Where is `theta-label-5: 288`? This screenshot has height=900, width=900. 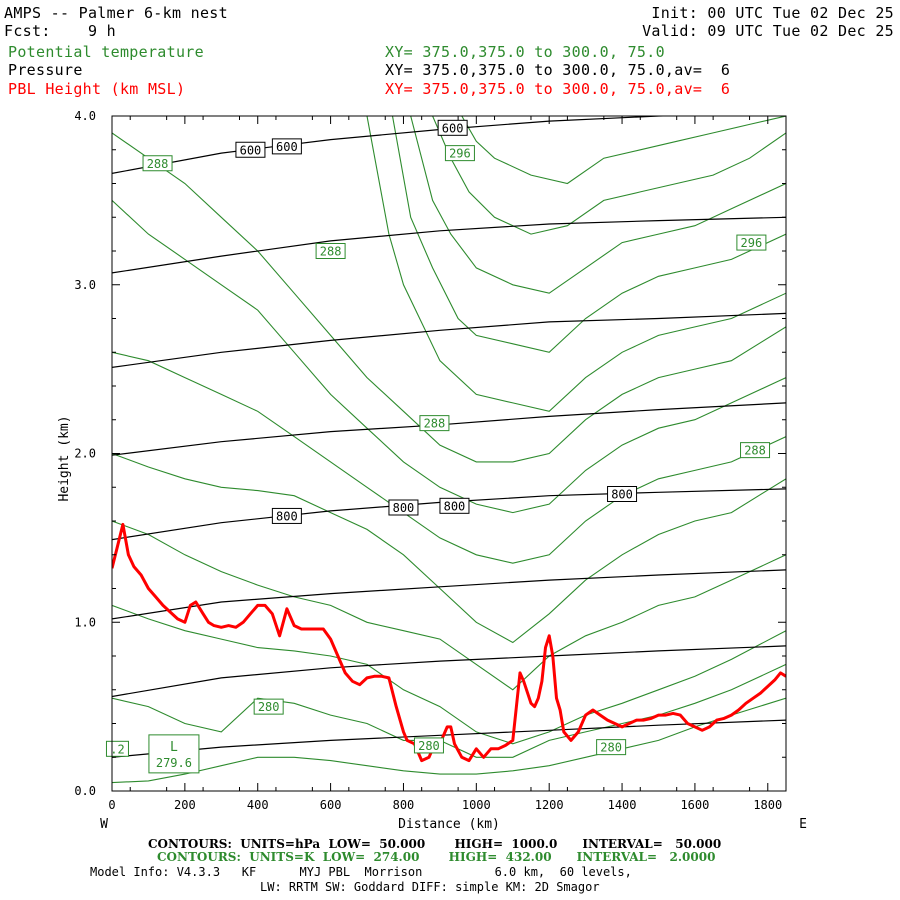
theta-label-5: 288 is located at coordinates (755, 451).